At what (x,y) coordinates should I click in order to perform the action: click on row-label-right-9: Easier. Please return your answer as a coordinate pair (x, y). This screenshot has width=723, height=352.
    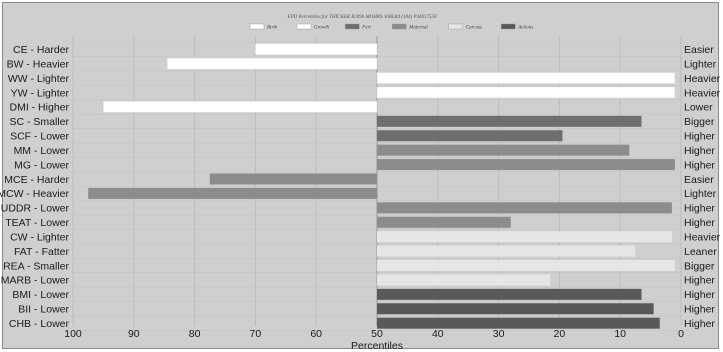
    Looking at the image, I should click on (699, 180).